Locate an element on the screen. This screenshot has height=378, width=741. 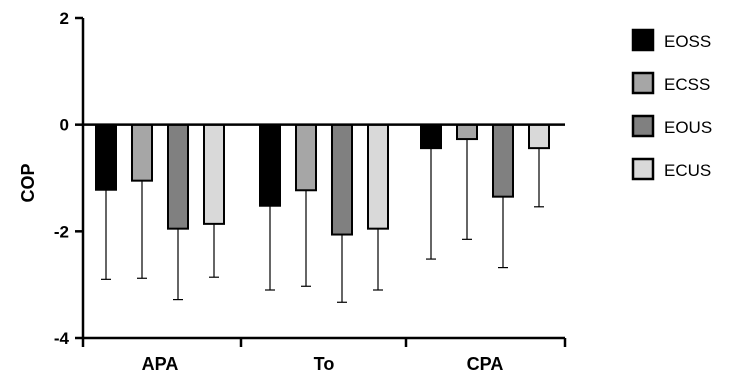
legend-swatch-ecss is located at coordinates (643, 83).